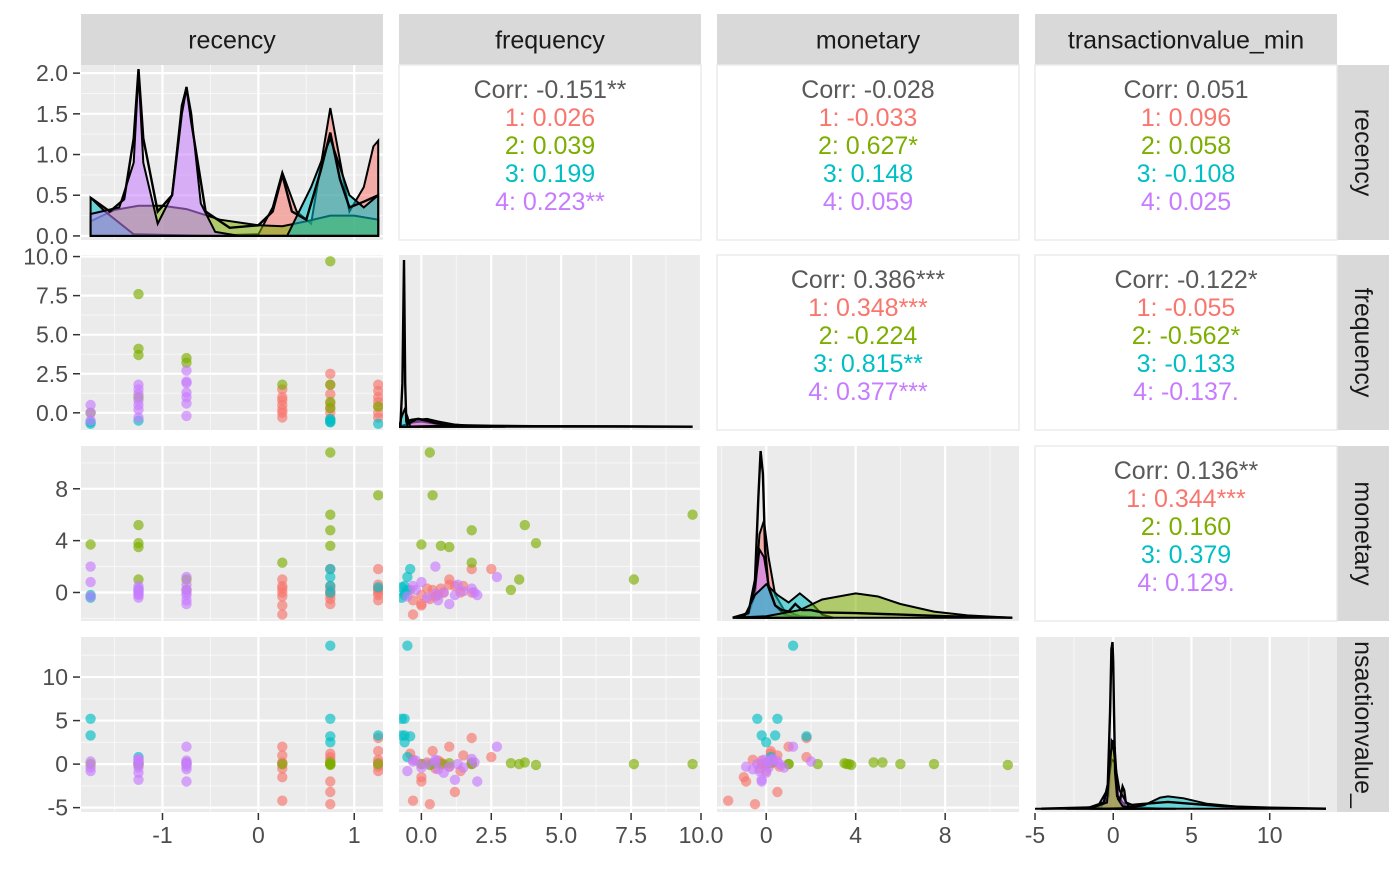 The width and height of the screenshot is (1400, 870). I want to click on row-strip-bg, so click(1363, 342).